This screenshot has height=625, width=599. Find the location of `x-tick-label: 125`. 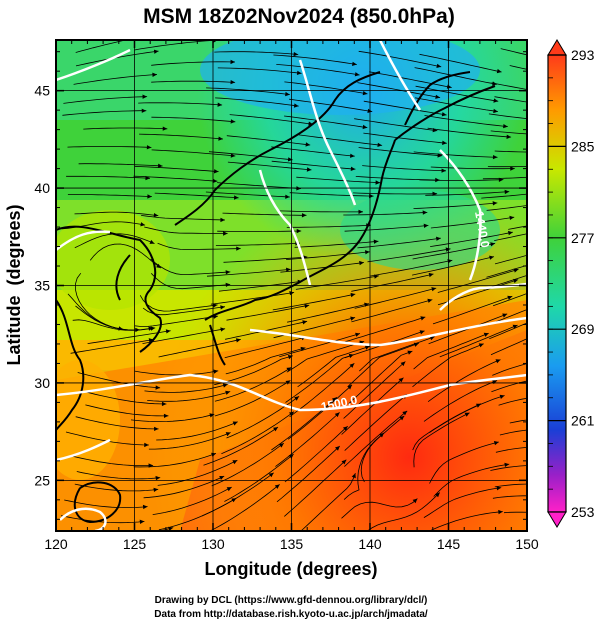

x-tick-label: 125 is located at coordinates (135, 544).